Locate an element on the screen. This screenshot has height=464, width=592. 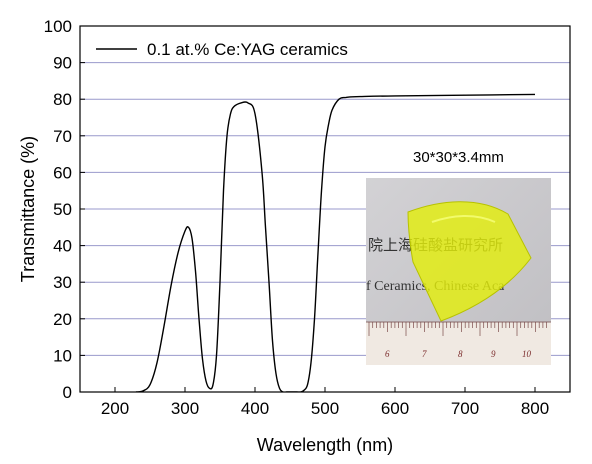
y-tick-label: 40 is located at coordinates (62, 246).